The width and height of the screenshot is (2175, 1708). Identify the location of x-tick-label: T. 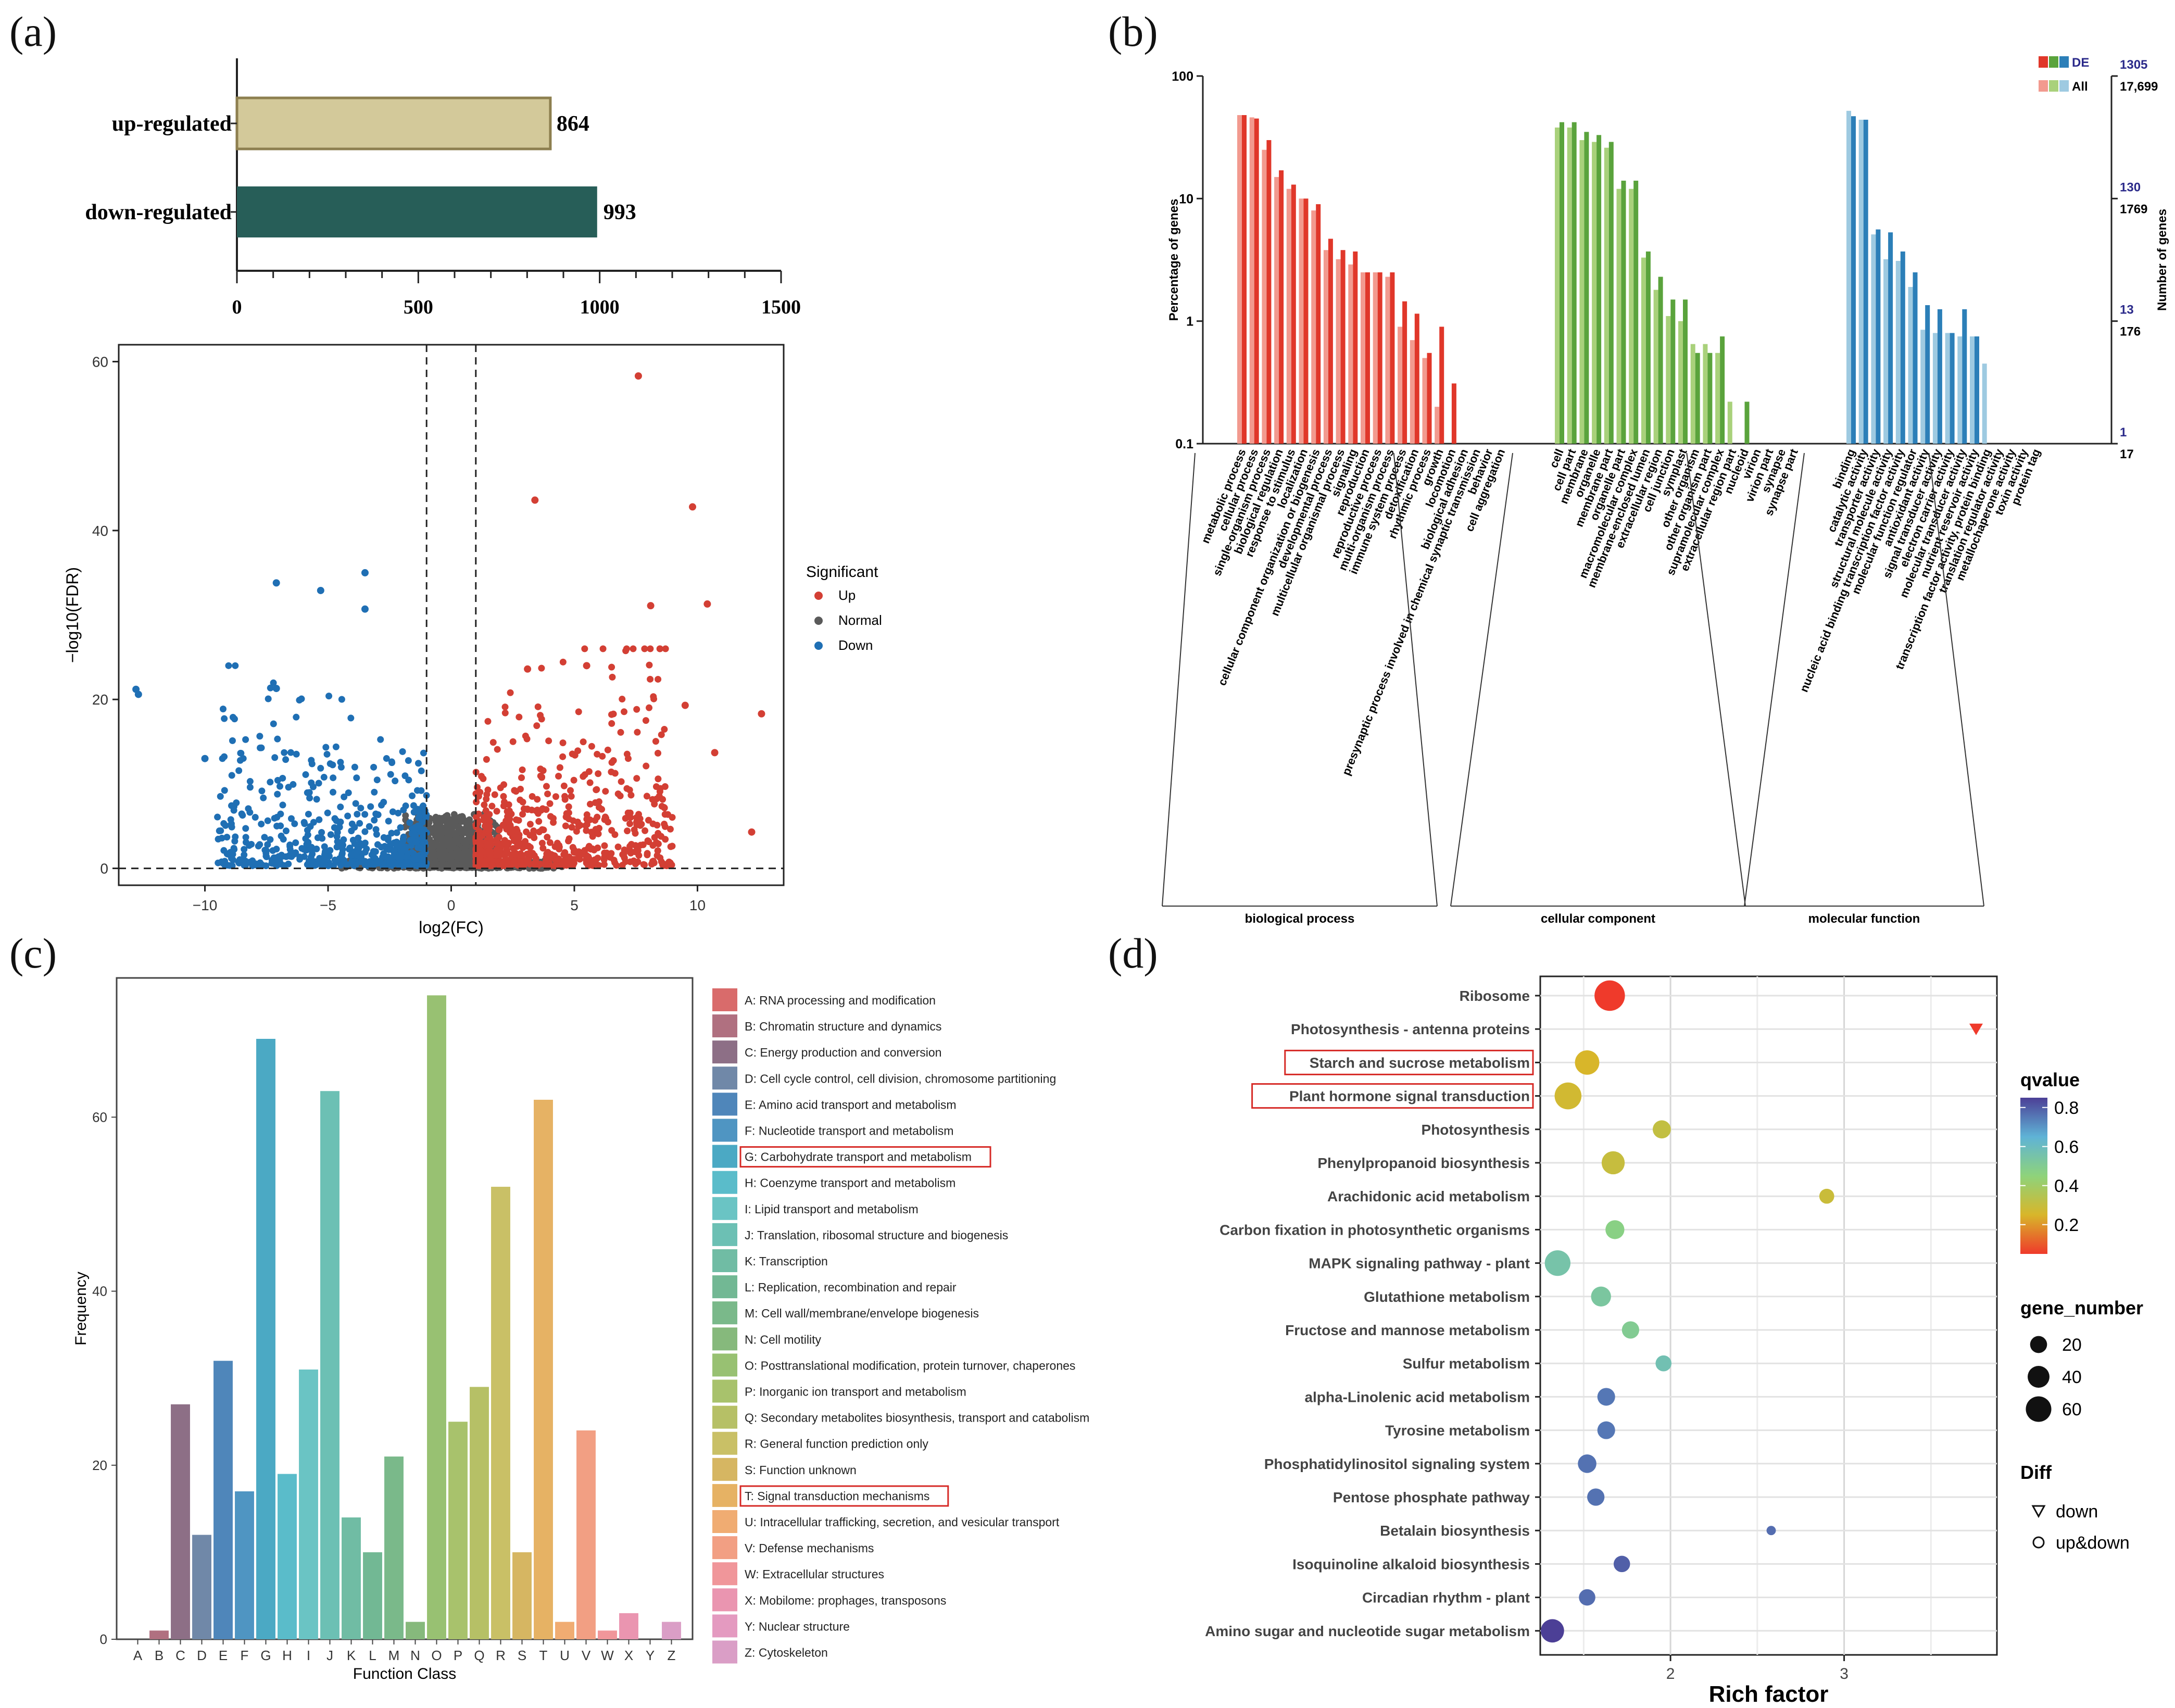
(543, 1655).